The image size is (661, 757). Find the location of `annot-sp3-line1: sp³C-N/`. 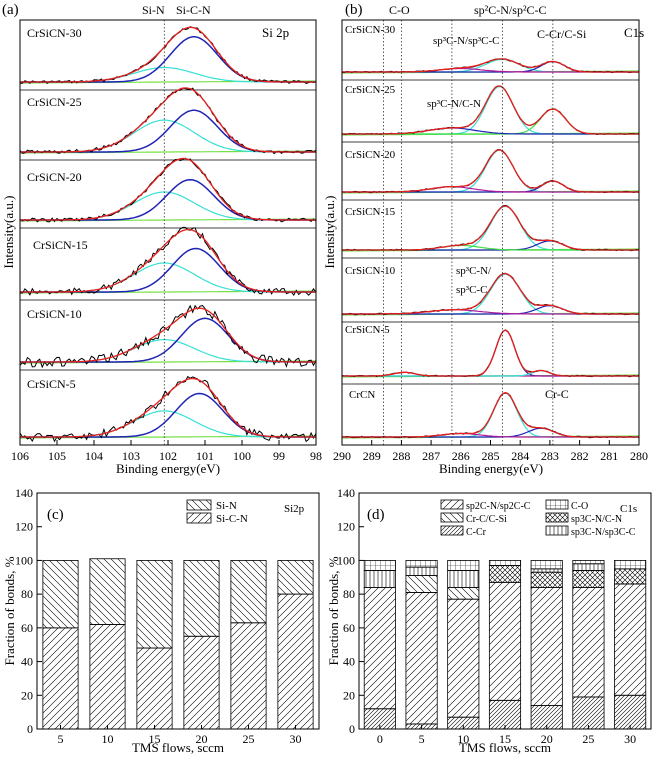

annot-sp3-line1: sp³C-N/ is located at coordinates (474, 271).